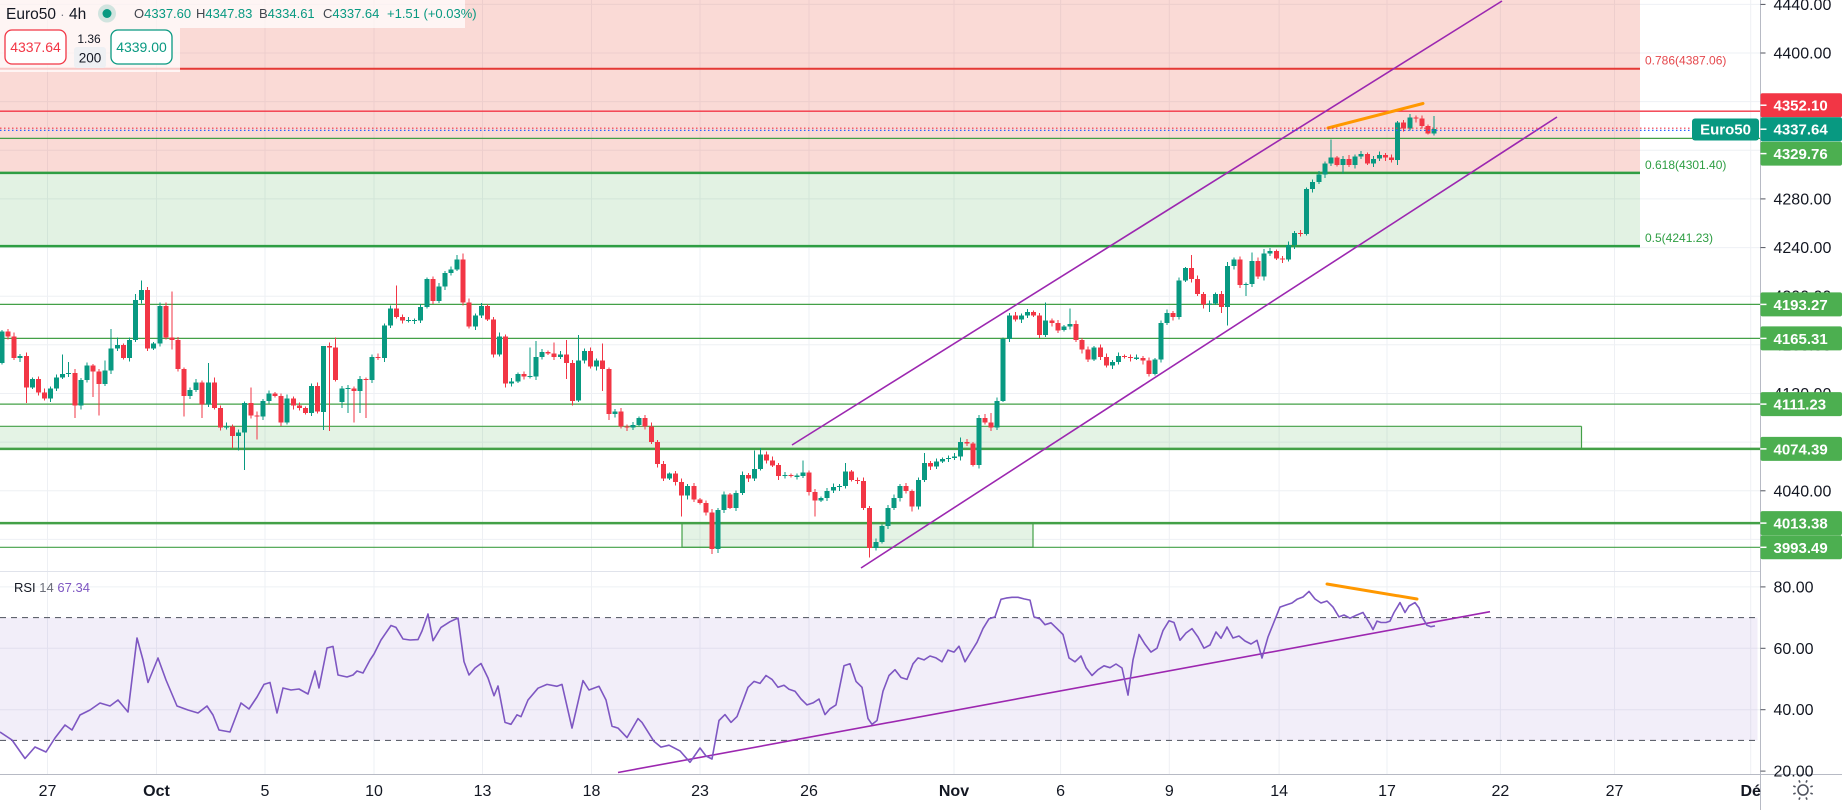 This screenshot has width=1842, height=810. What do you see at coordinates (1750, 791) in the screenshot?
I see `svg-text: Dé` at bounding box center [1750, 791].